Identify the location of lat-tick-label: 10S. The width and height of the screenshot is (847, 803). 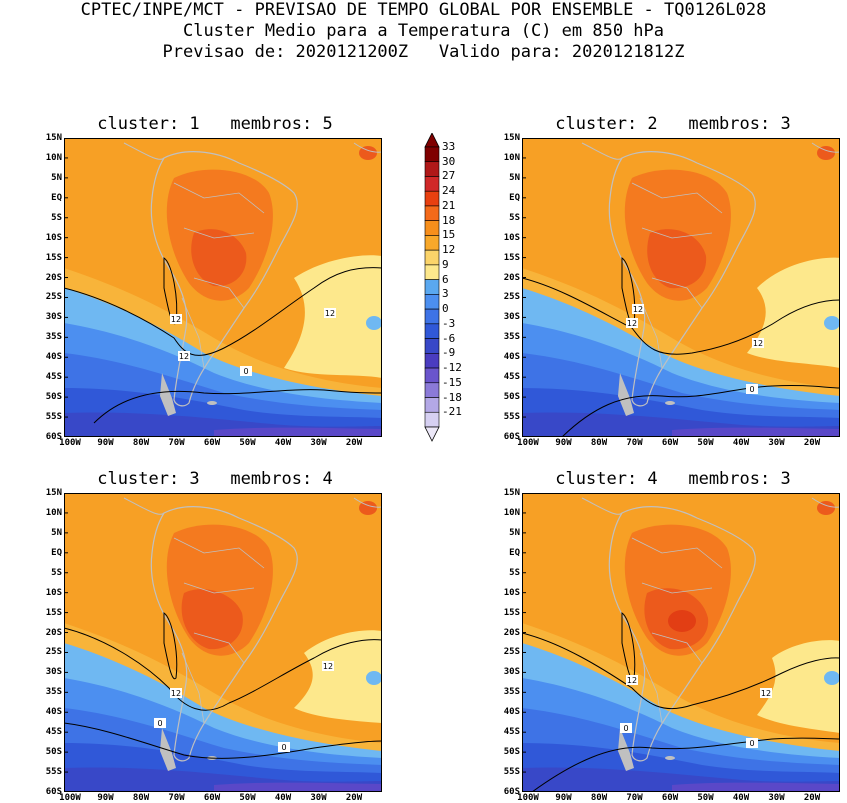
(511, 592).